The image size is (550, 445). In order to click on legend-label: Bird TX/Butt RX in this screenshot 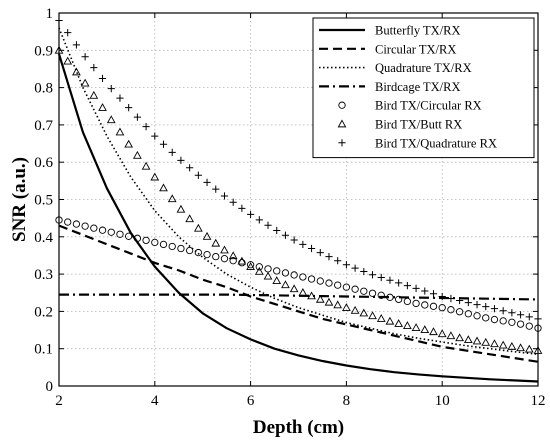, I will do `click(418, 125)`.